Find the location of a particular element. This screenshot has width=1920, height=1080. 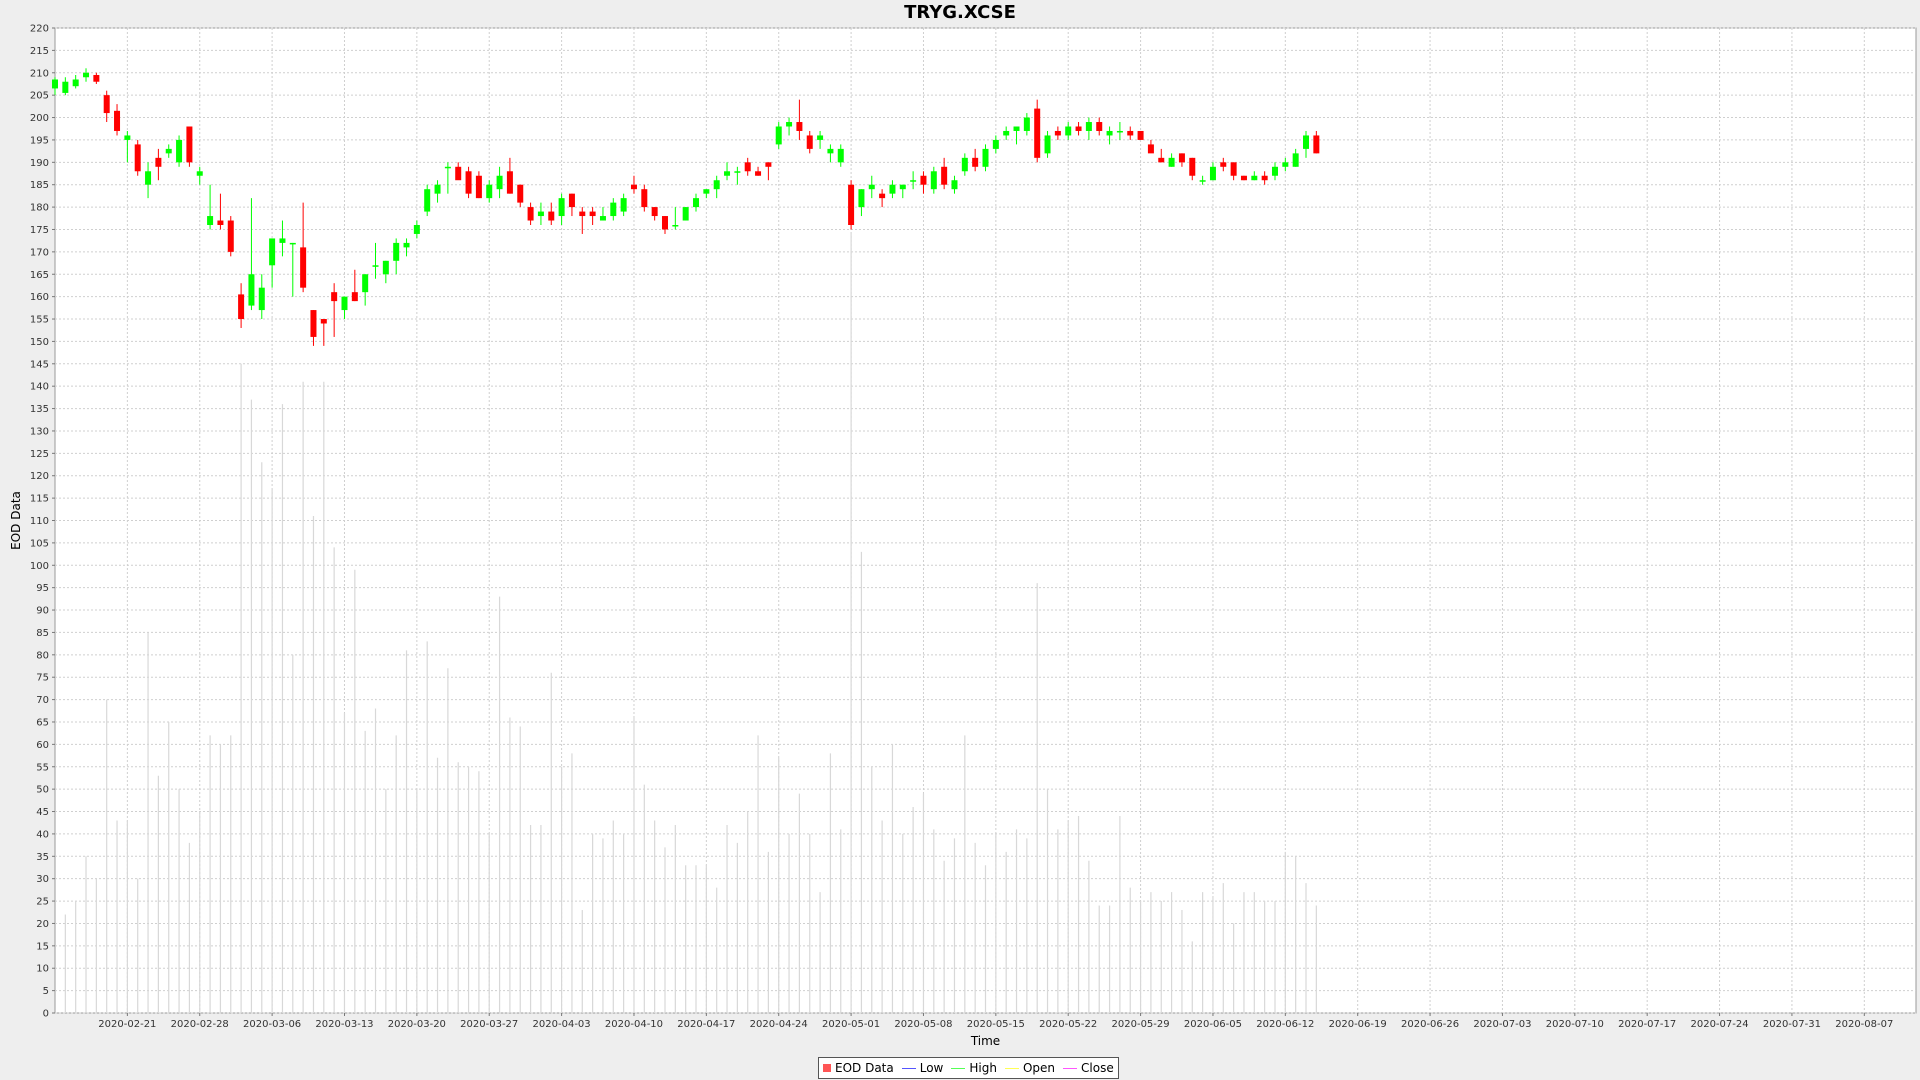

x-axis-label: Time is located at coordinates (985, 1041).